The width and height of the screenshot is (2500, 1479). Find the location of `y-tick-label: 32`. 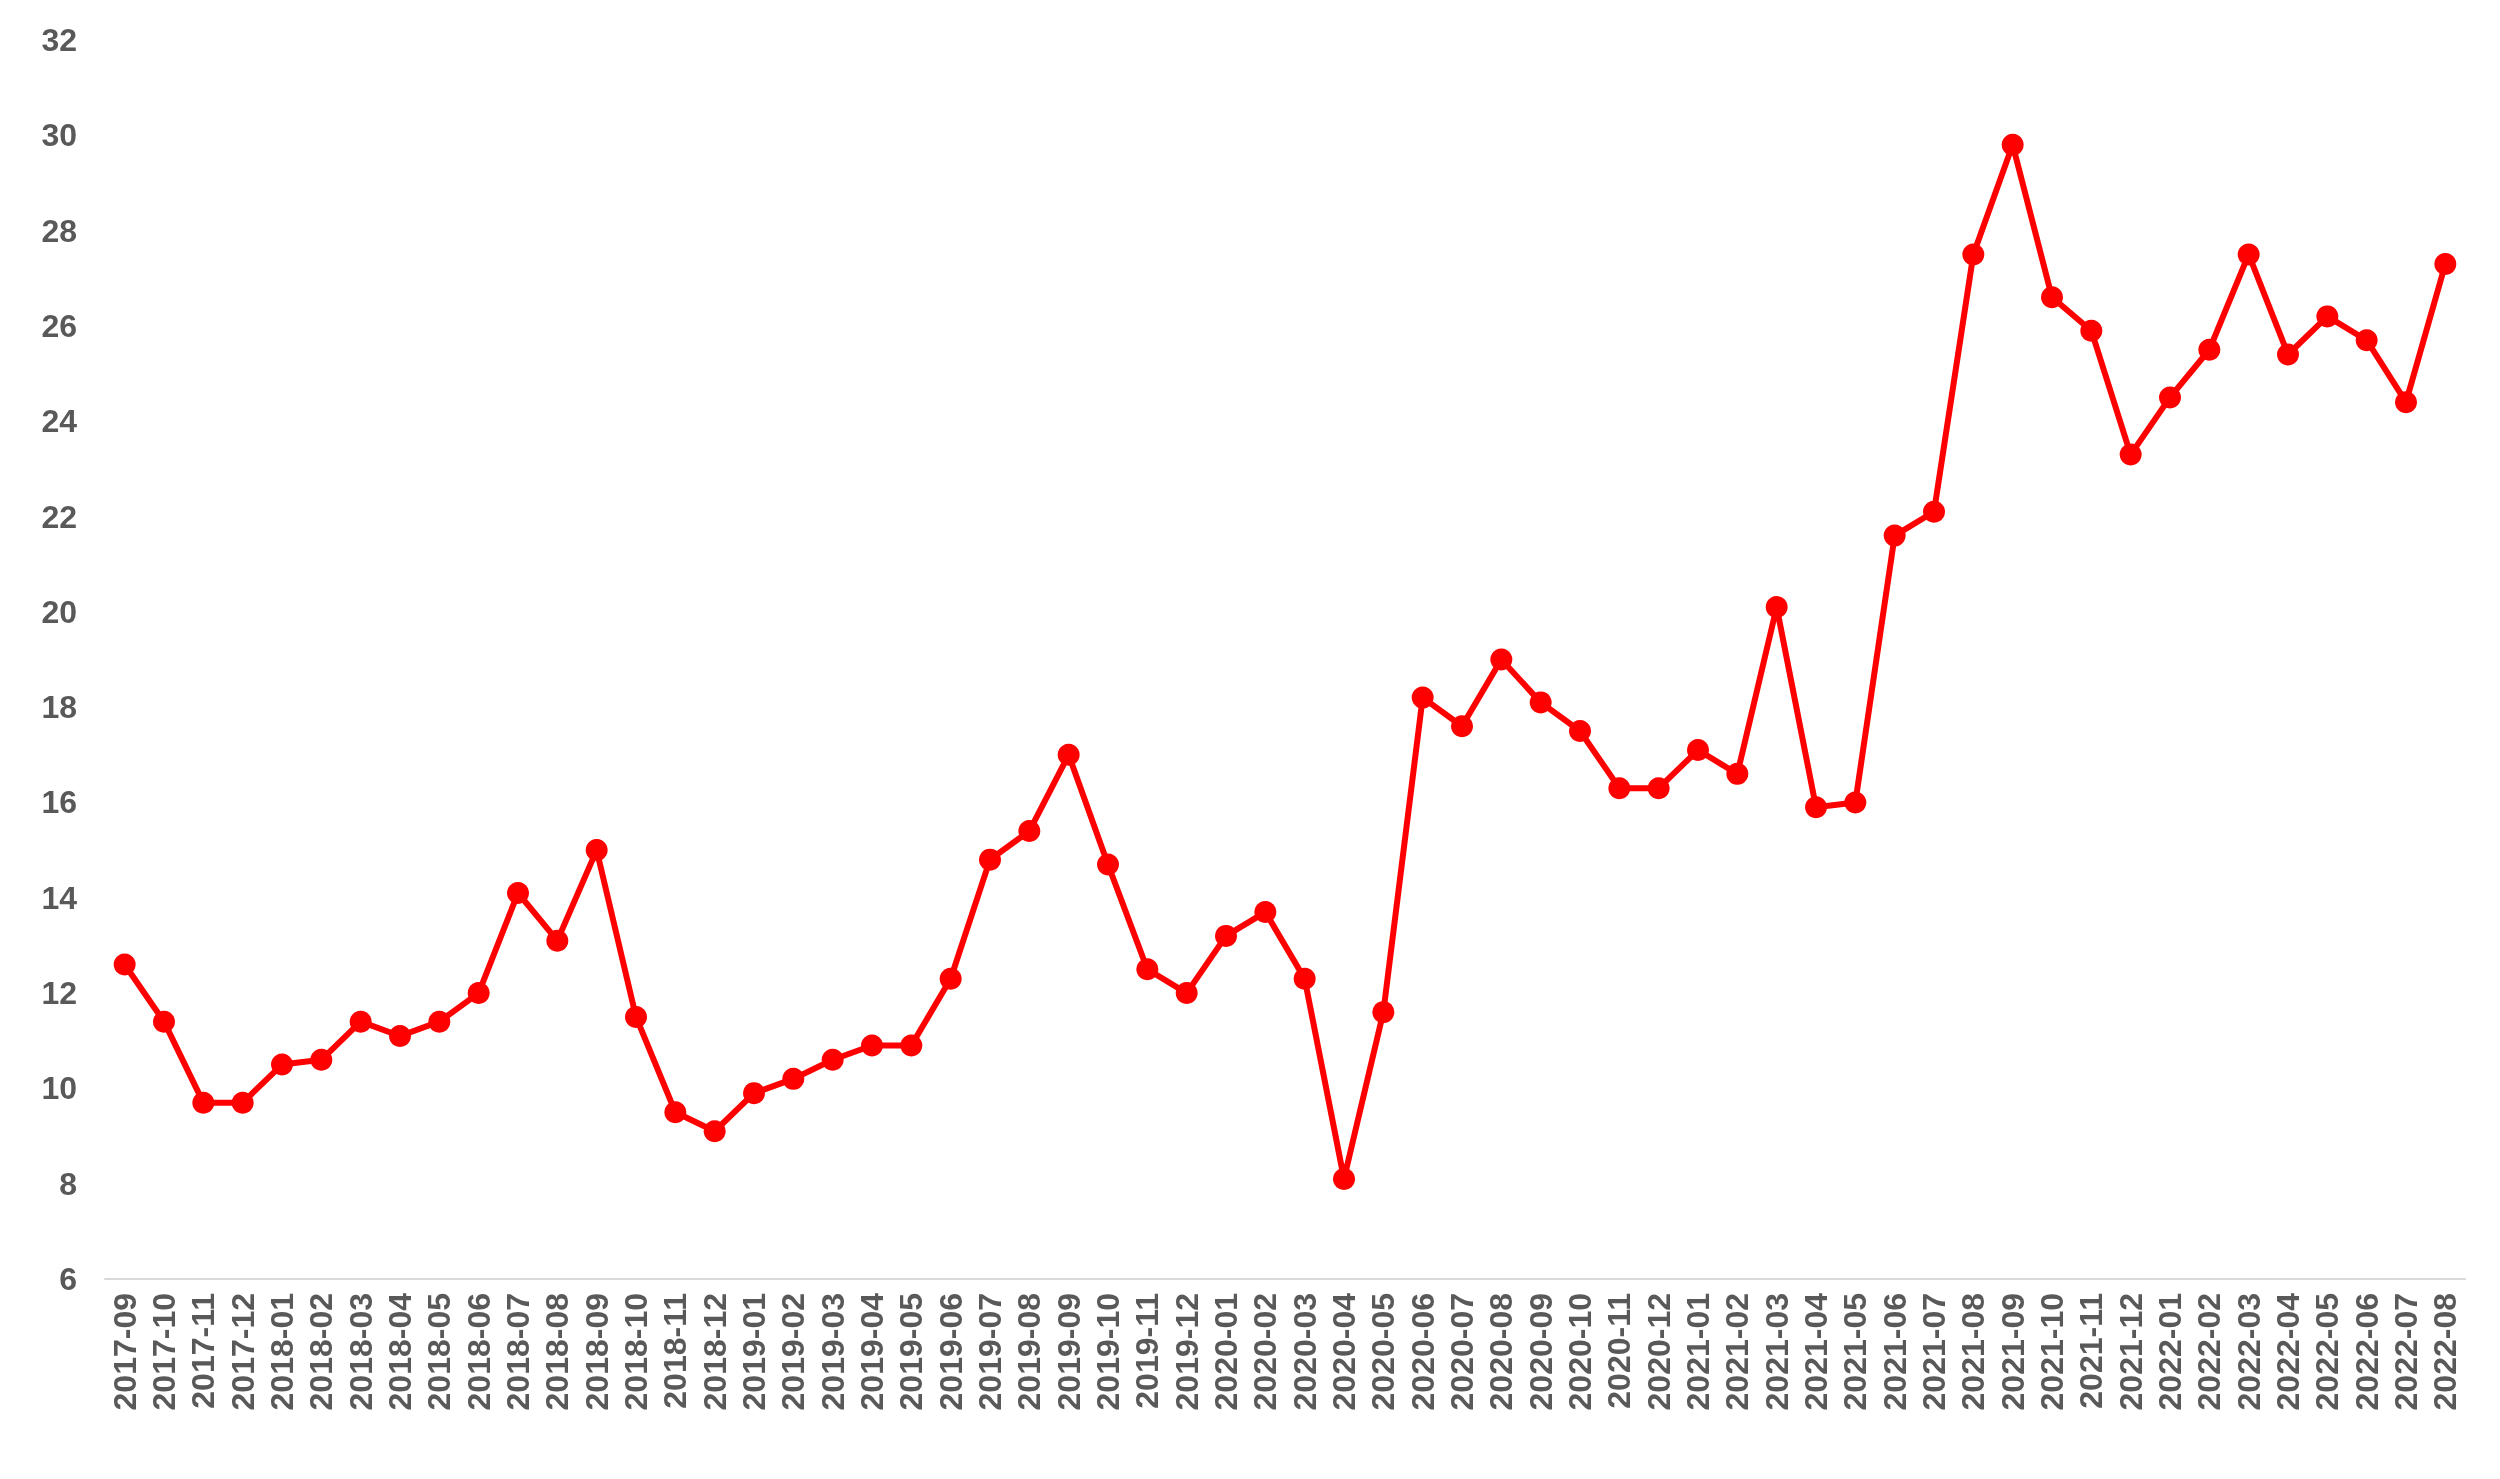

y-tick-label: 32 is located at coordinates (59, 40).